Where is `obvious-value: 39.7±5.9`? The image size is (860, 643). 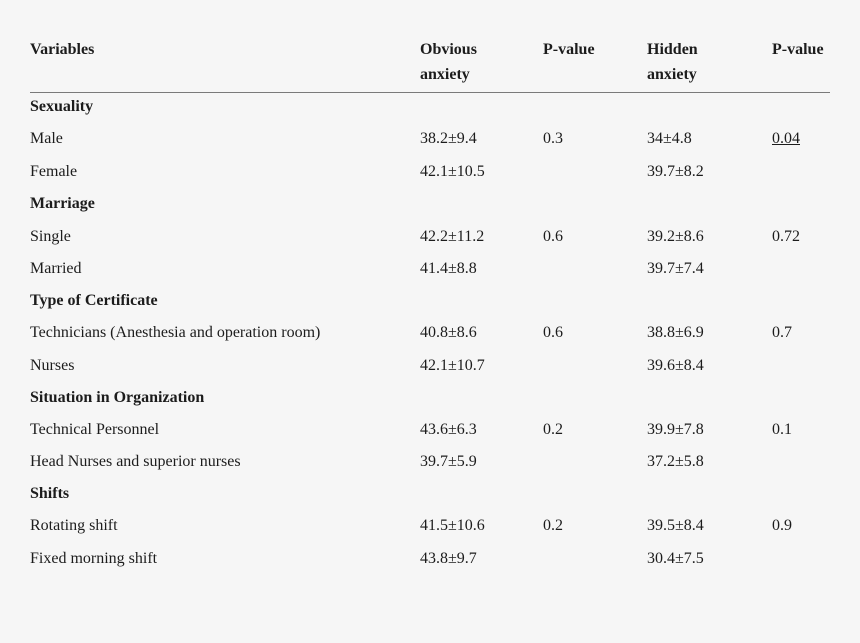
obvious-value: 39.7±5.9 is located at coordinates (448, 461).